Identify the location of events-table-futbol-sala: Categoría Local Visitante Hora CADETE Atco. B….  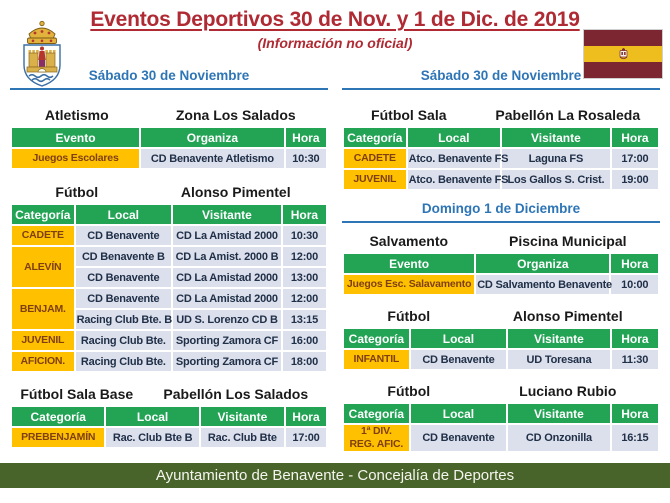
(501, 158).